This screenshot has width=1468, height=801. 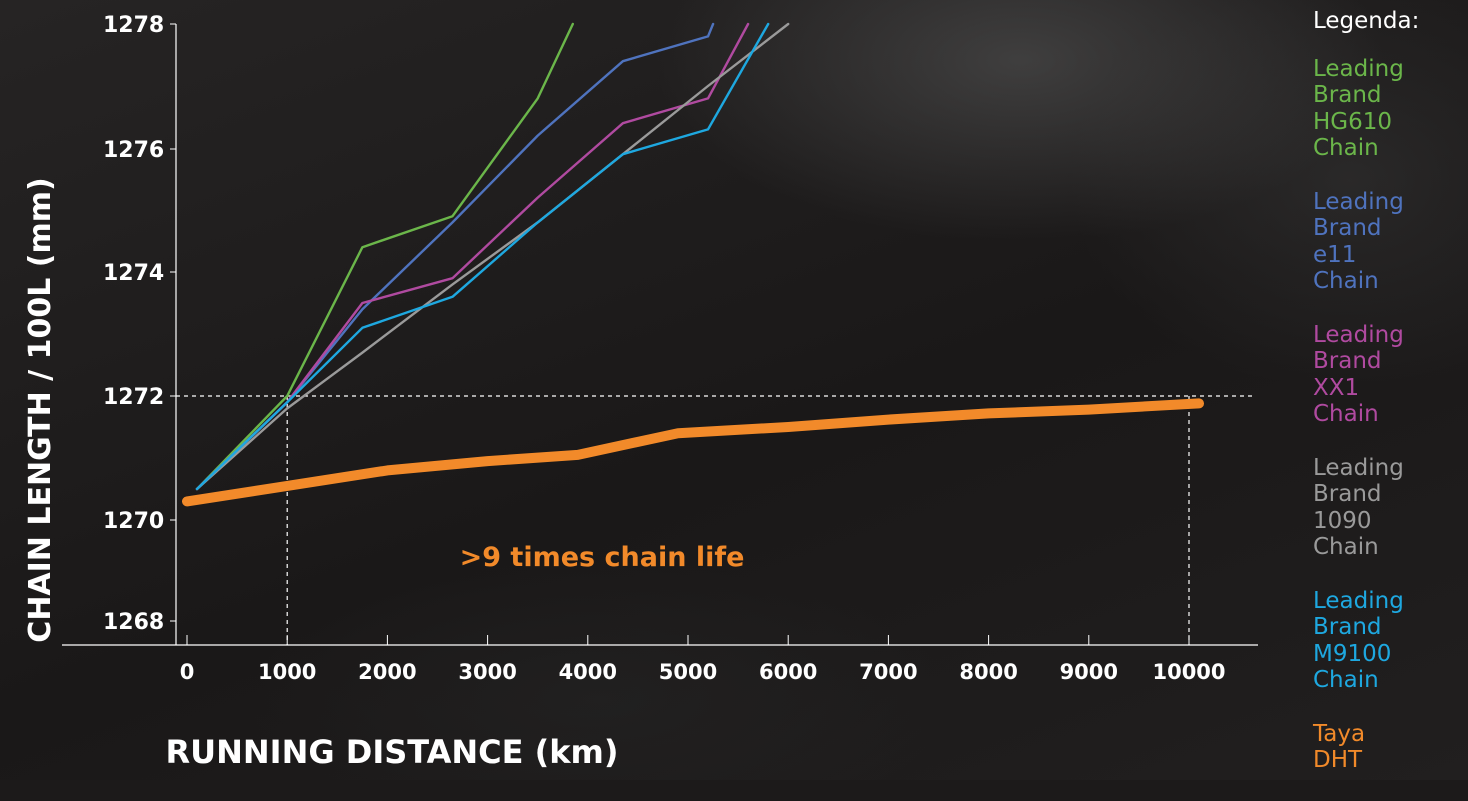 I want to click on x-tick-label-2000: 2000, so click(x=387, y=672).